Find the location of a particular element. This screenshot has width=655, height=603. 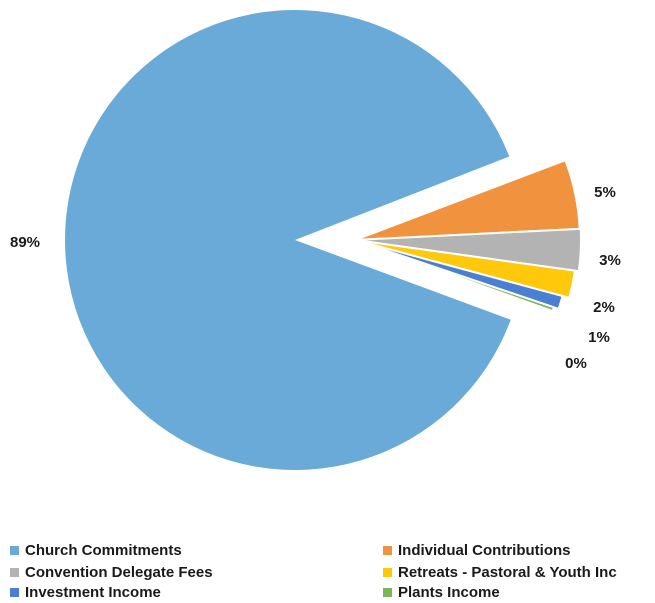

data-label-plants-income: 0% is located at coordinates (576, 363).